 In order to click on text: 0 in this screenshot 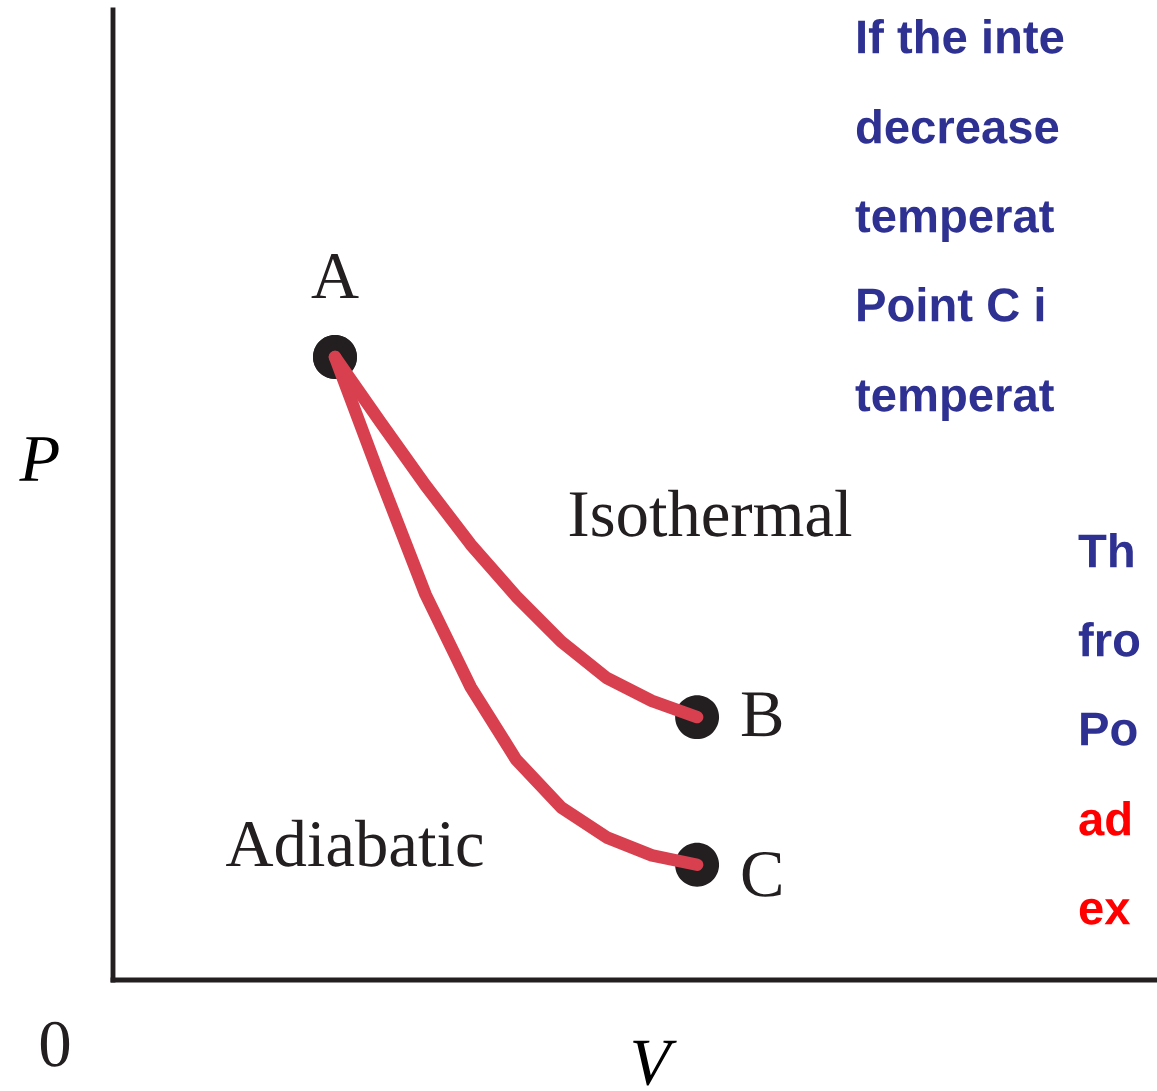, I will do `click(55, 1044)`.